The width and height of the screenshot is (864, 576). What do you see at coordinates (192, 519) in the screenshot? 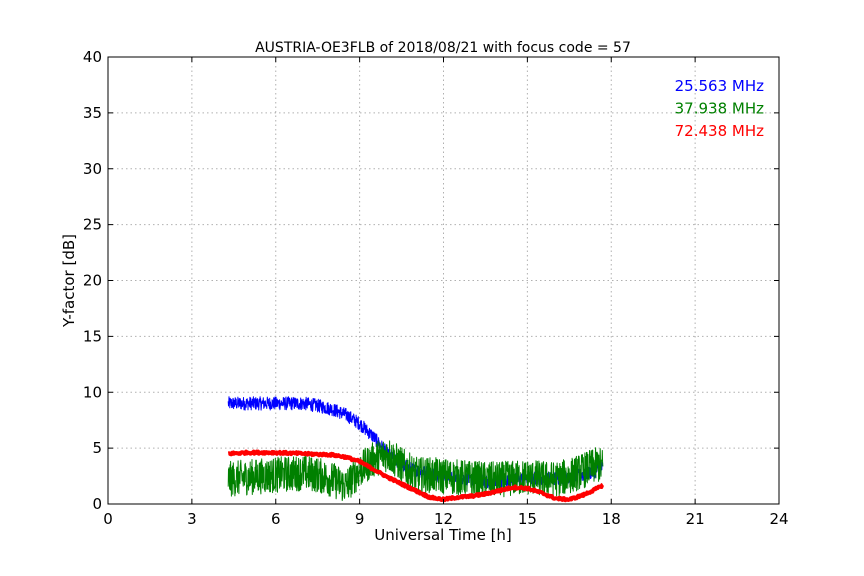
I see `x-tick-label: 3` at bounding box center [192, 519].